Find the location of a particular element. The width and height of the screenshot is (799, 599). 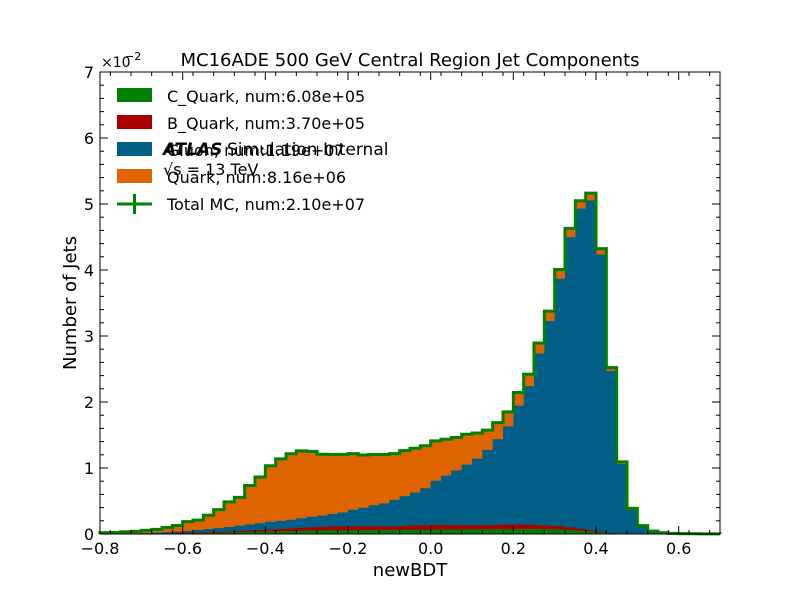

x-tick-label: −0.4 is located at coordinates (265, 548).